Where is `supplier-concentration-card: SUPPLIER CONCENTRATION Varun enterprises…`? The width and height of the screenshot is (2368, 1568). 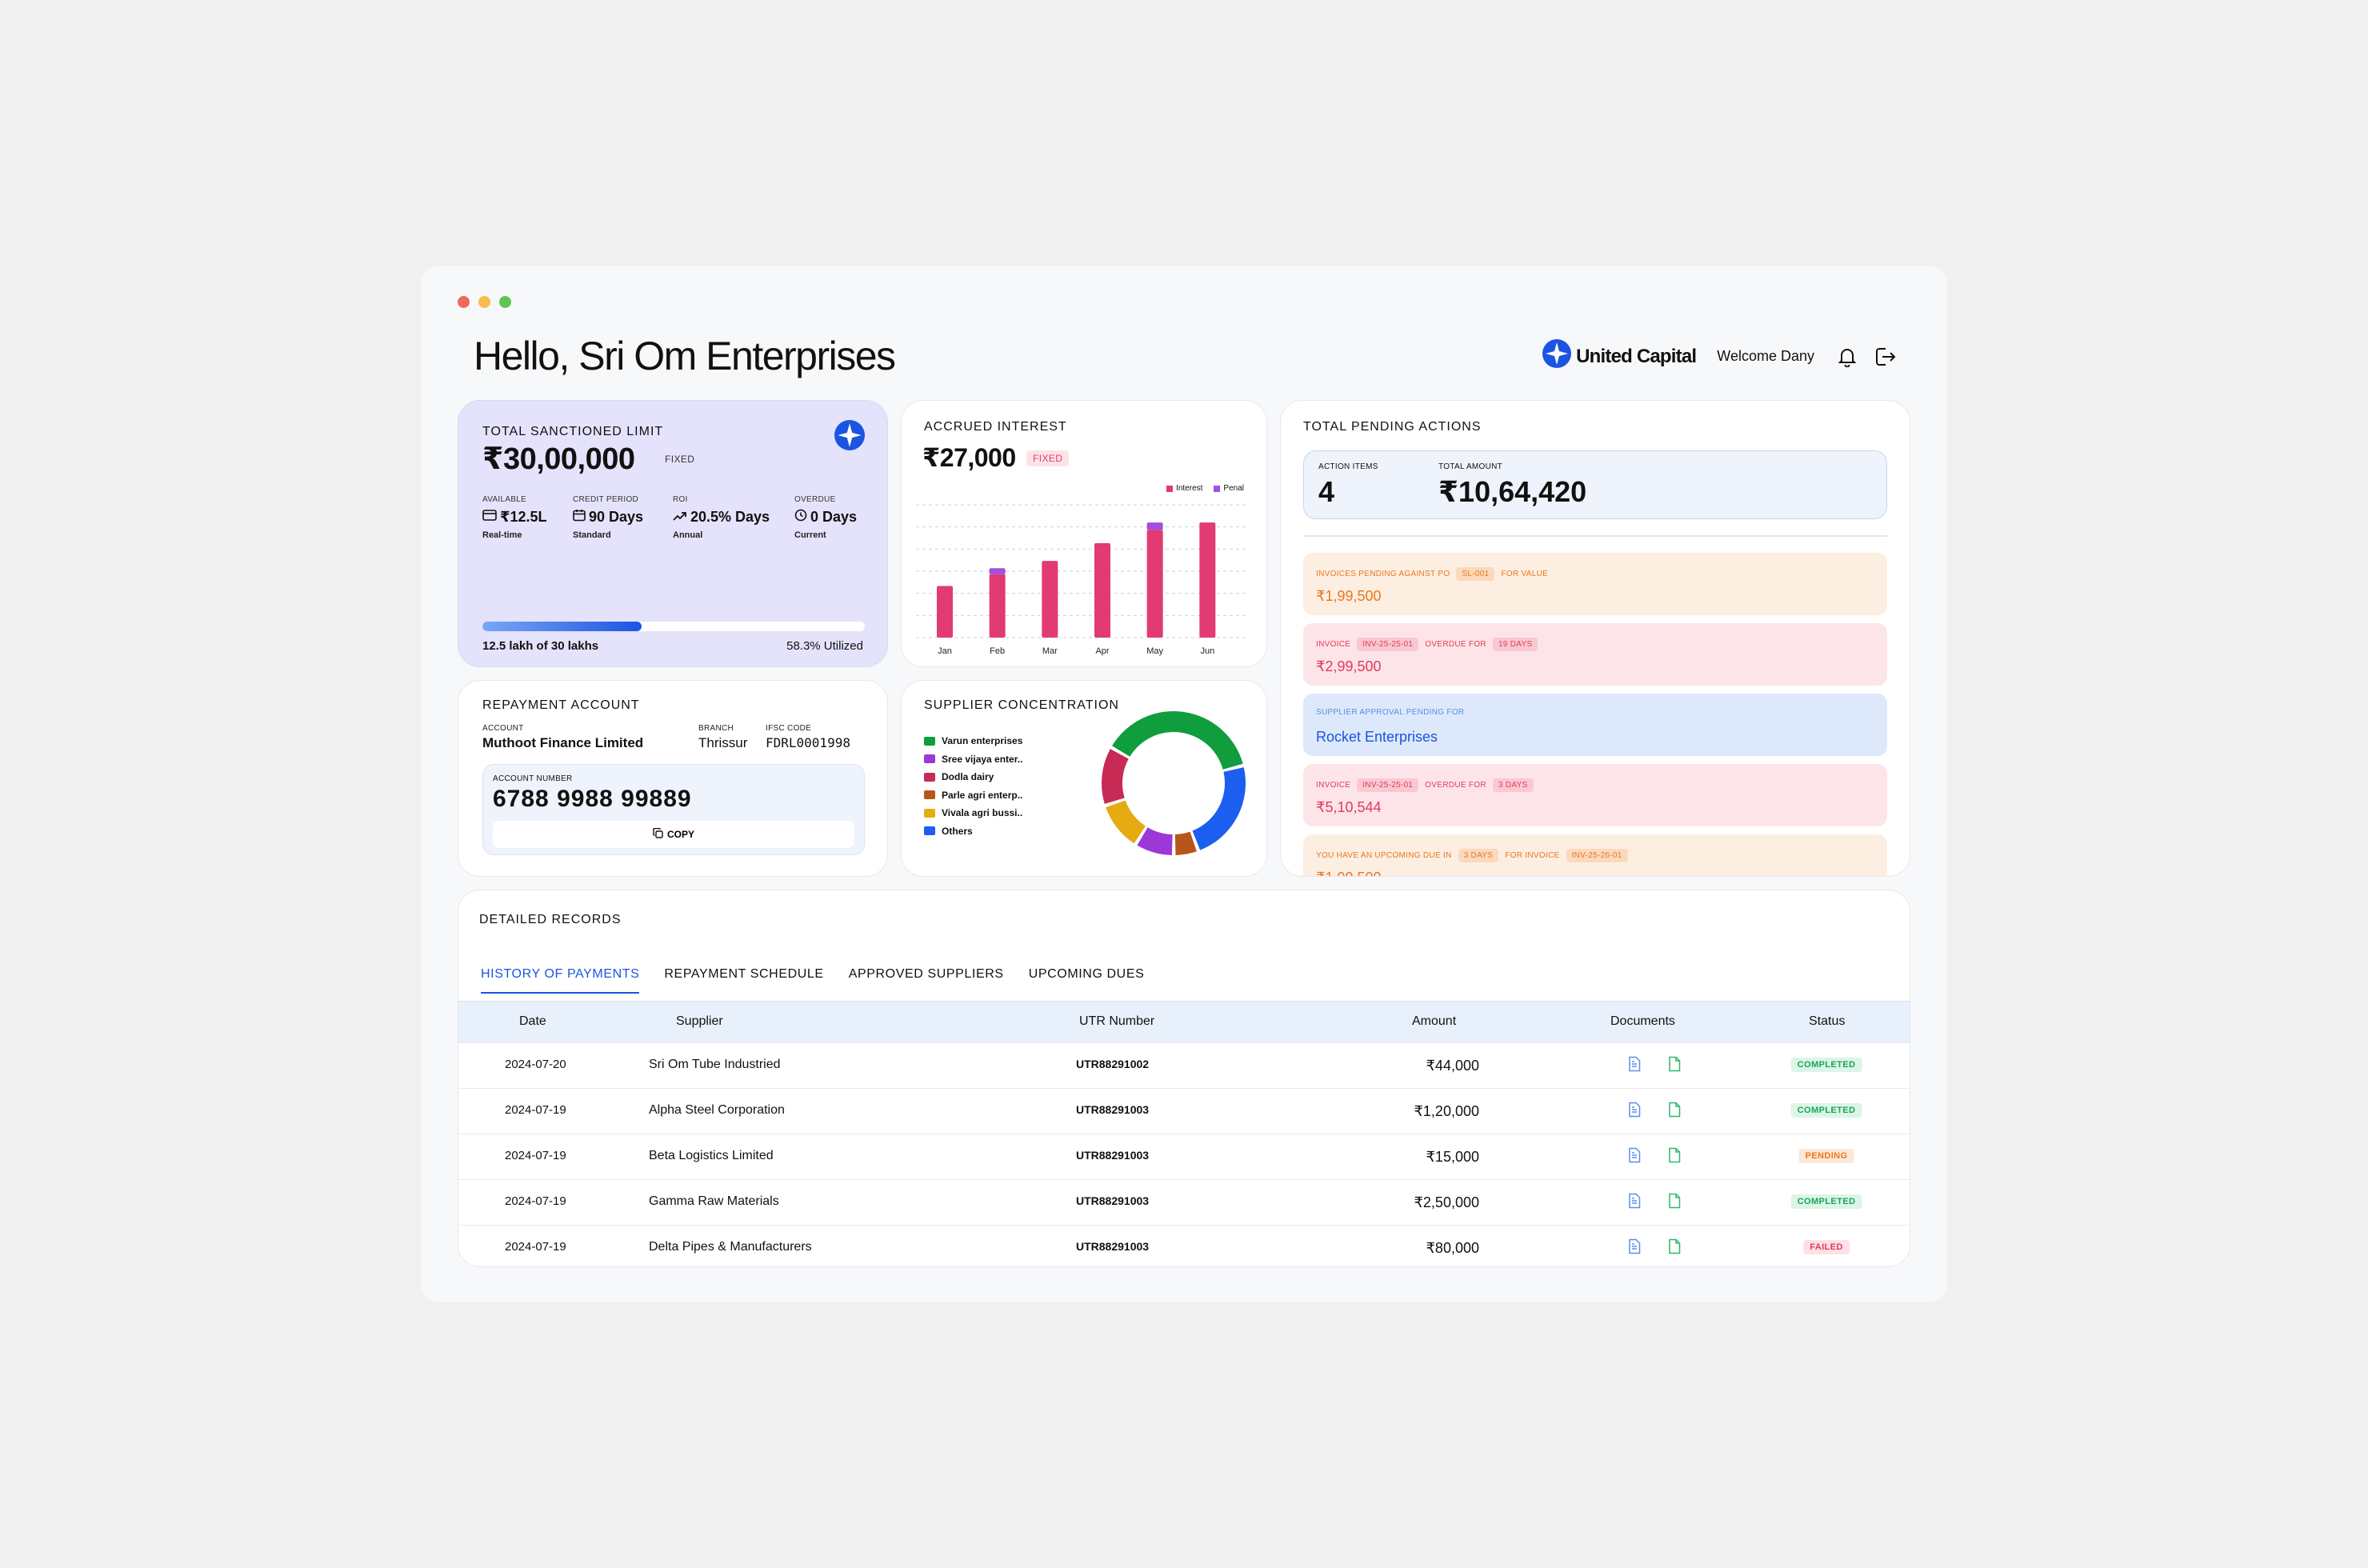
supplier-concentration-card: SUPPLIER CONCENTRATION Varun enterprises… is located at coordinates (1084, 778).